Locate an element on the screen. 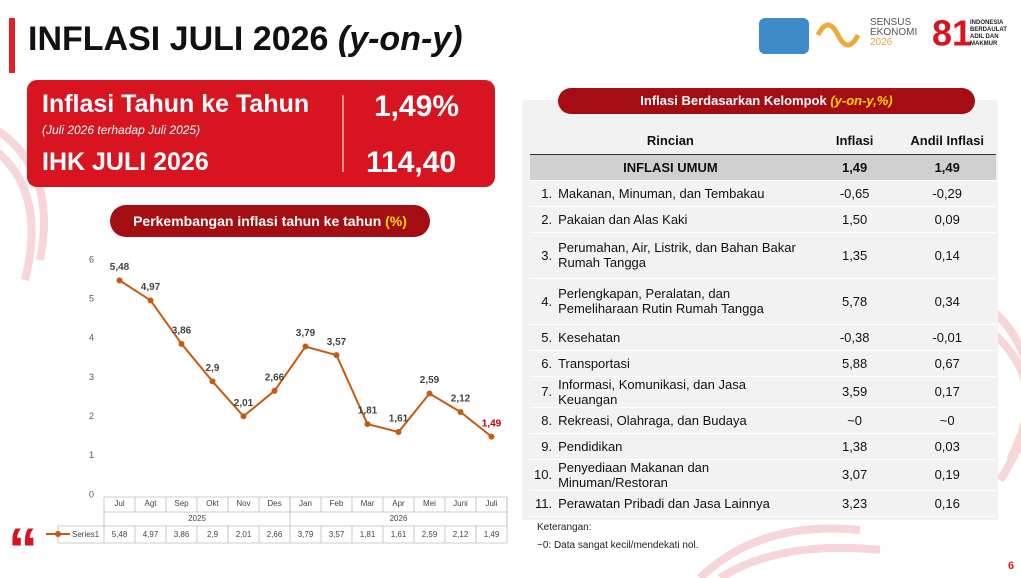  row-inflasi: 5,78 is located at coordinates (854, 301).